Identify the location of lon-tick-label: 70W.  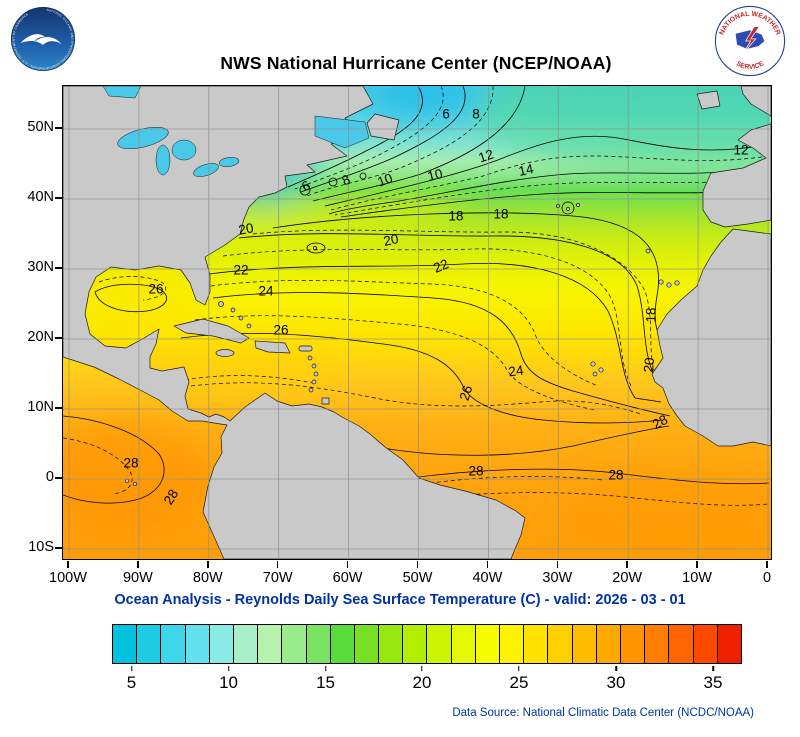
(277, 578).